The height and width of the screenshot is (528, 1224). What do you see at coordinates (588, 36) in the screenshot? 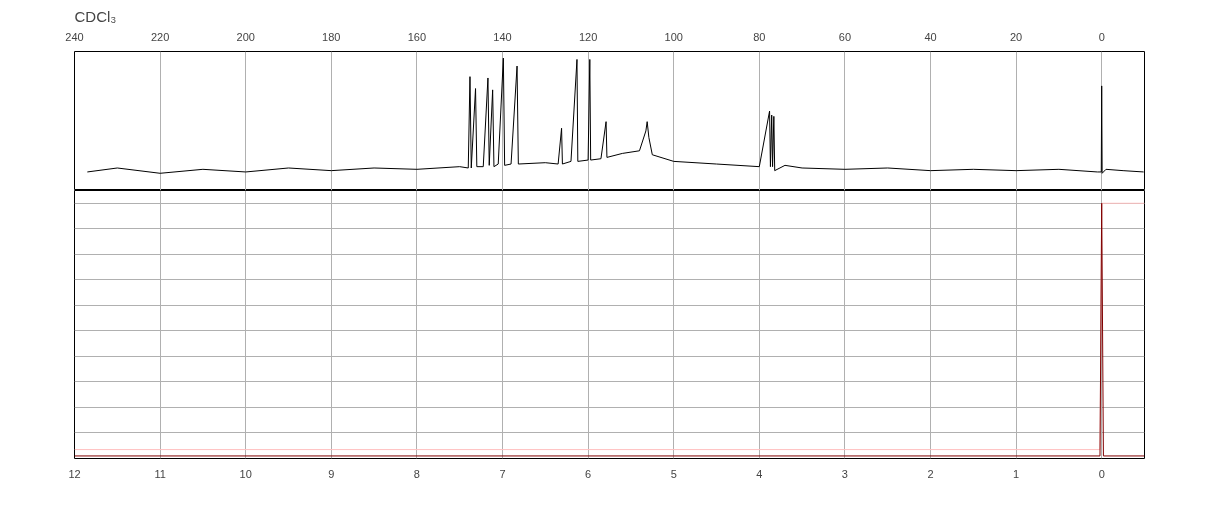
I see `x-tick-label: 120` at bounding box center [588, 36].